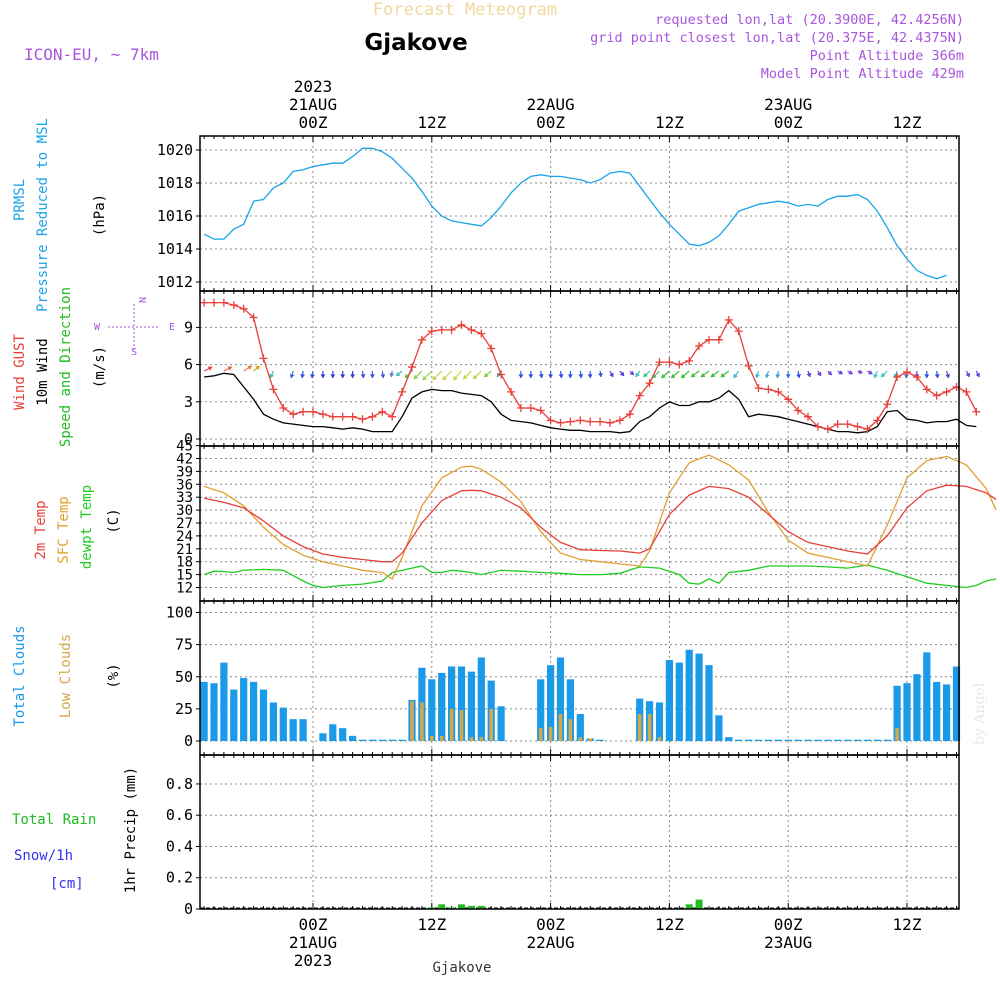  What do you see at coordinates (184, 709) in the screenshot?
I see `y-tick-label: 25` at bounding box center [184, 709].